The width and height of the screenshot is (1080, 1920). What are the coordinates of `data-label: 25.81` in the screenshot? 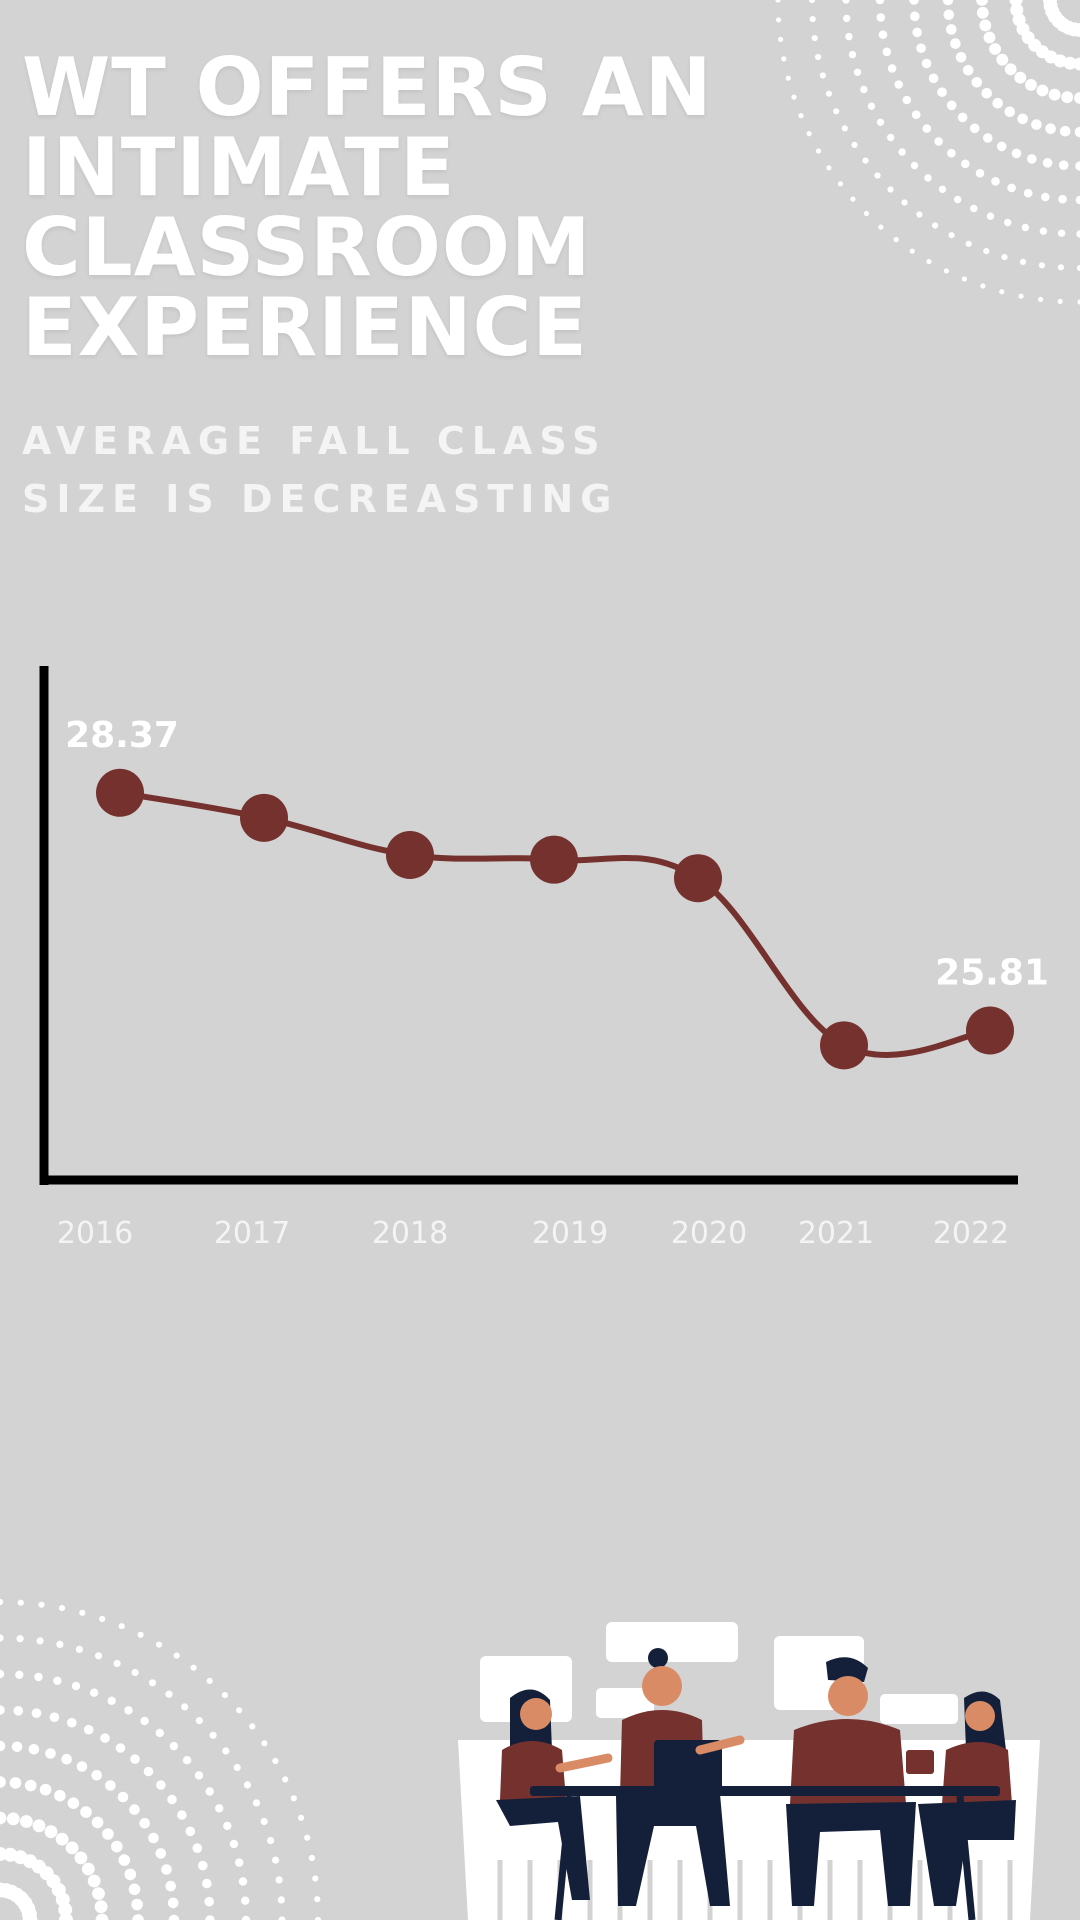 It's located at (992, 973).